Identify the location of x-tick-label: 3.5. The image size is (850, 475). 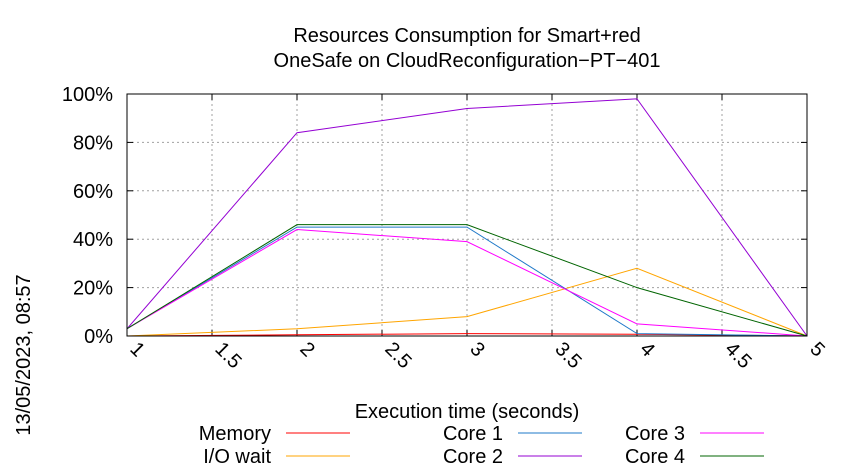
(567, 355).